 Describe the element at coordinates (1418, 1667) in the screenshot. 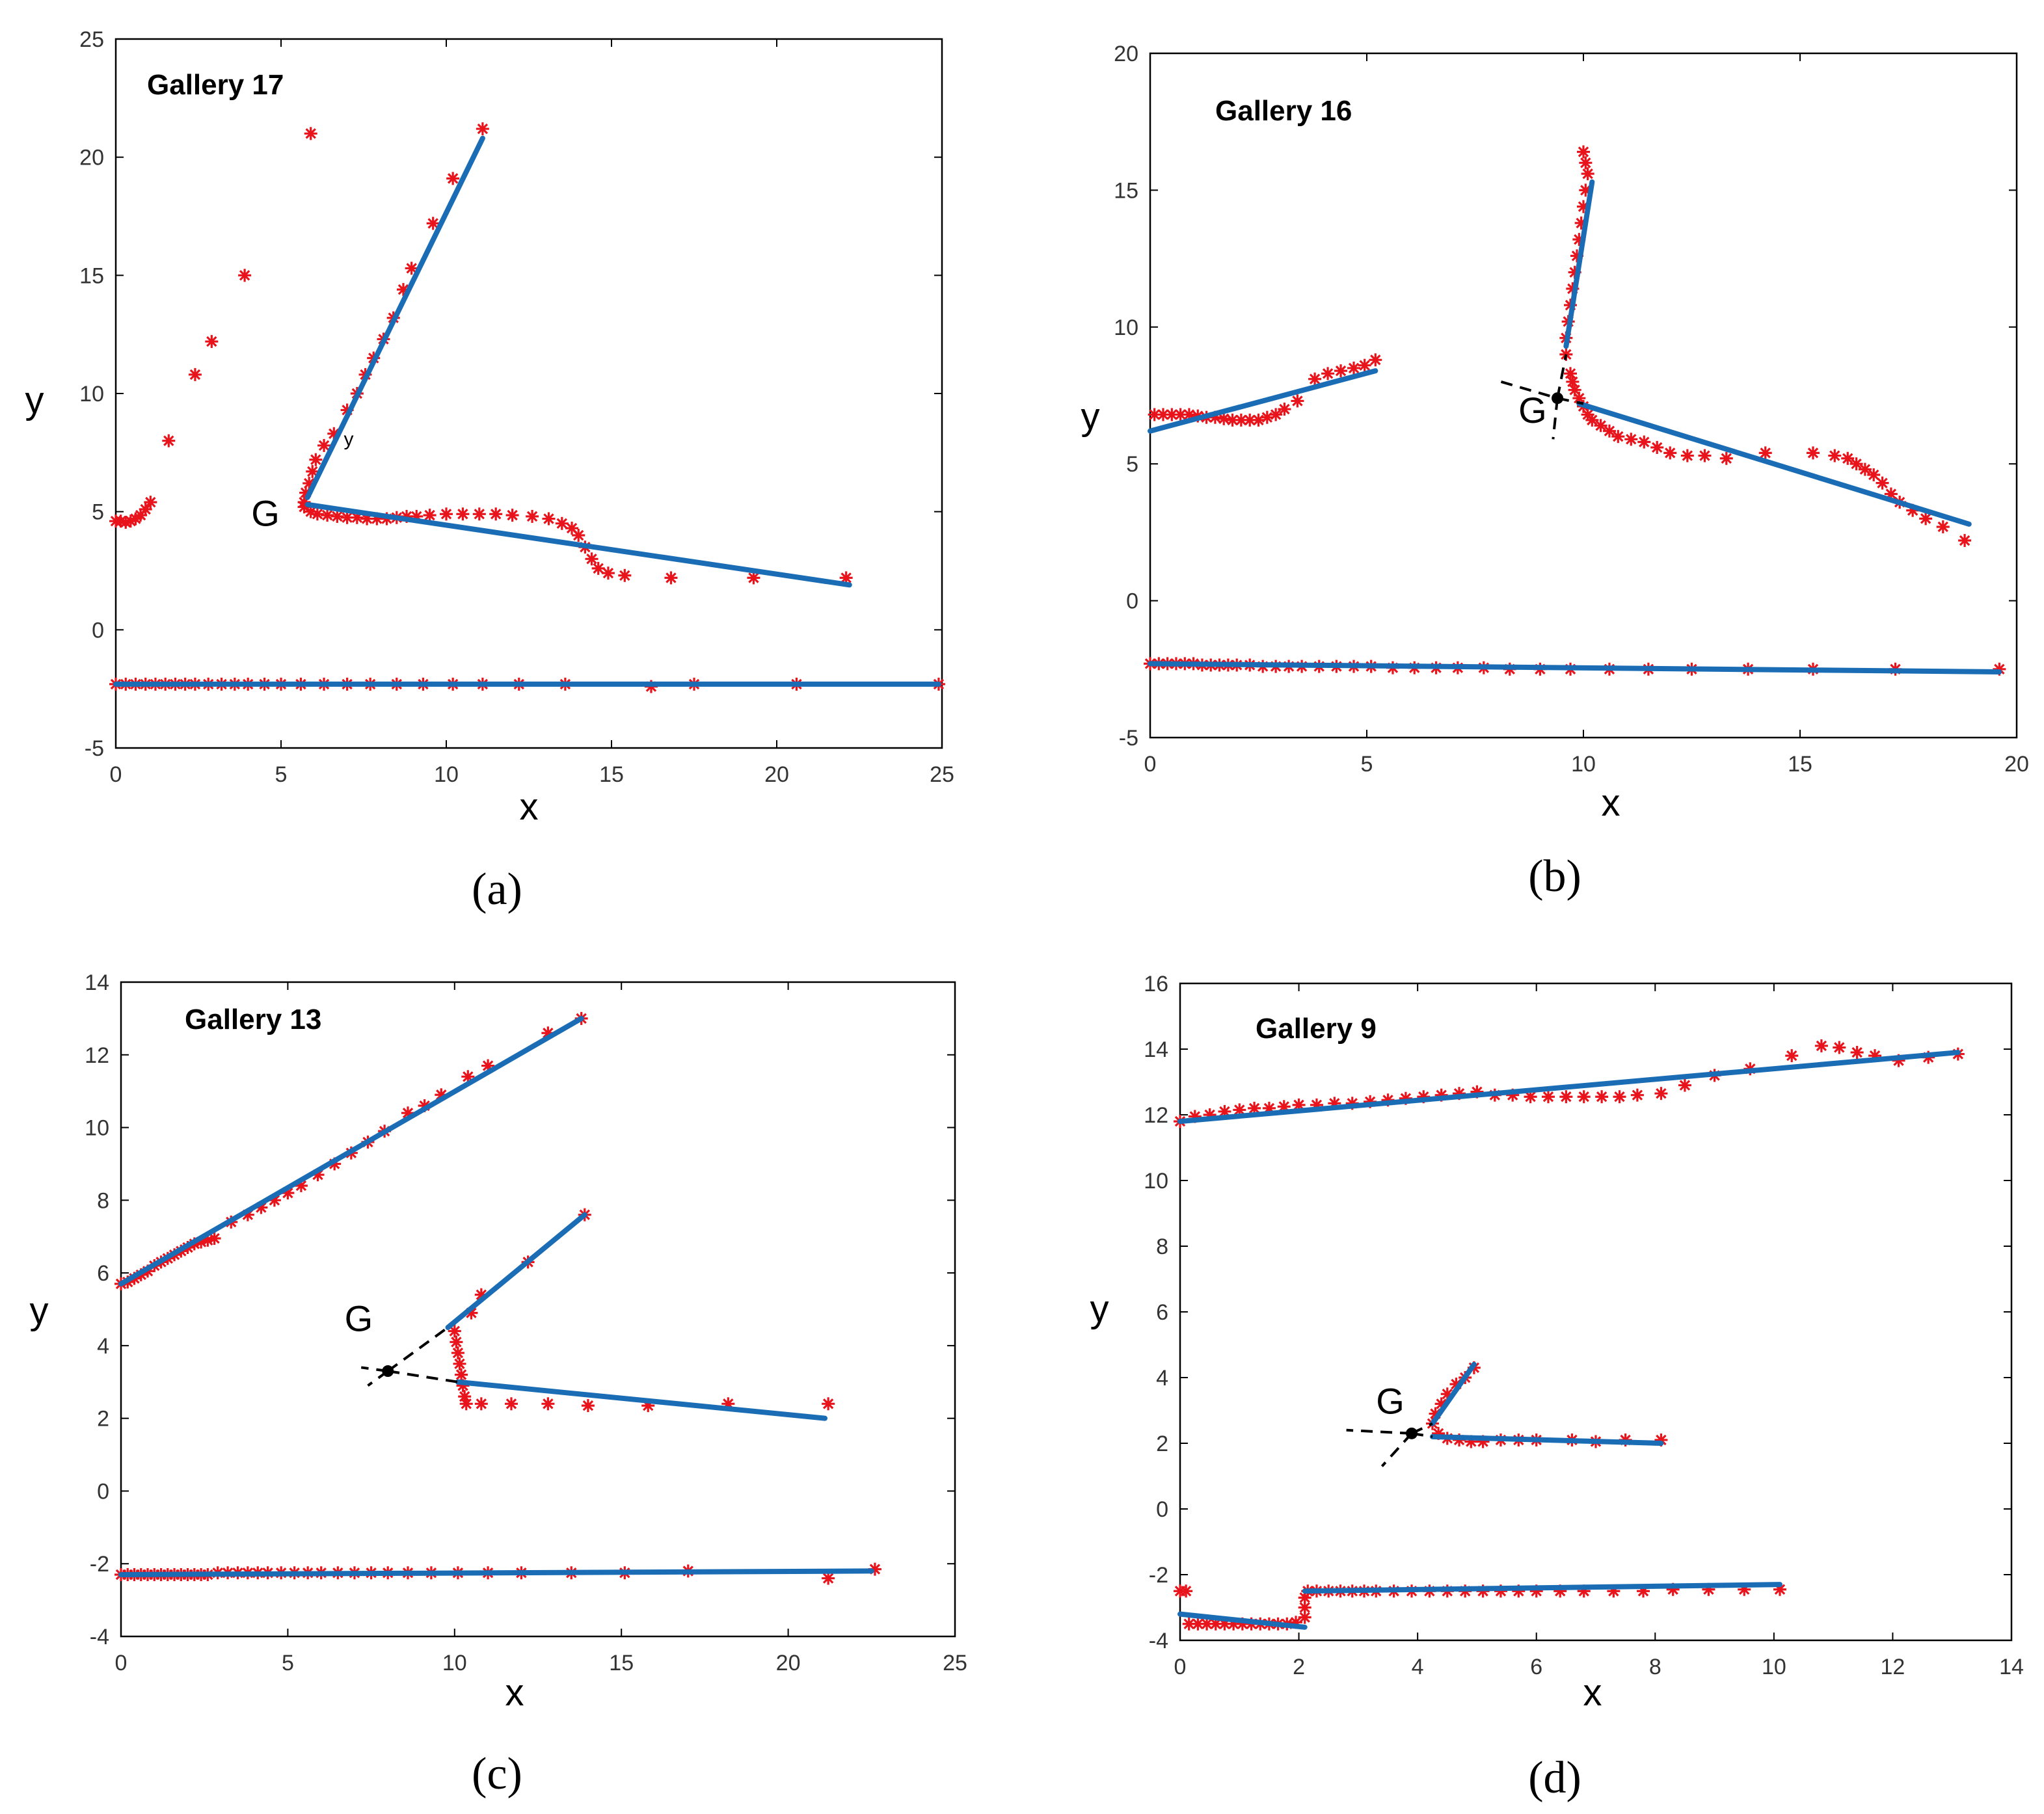

I see `x-tick-label: 4` at that location.